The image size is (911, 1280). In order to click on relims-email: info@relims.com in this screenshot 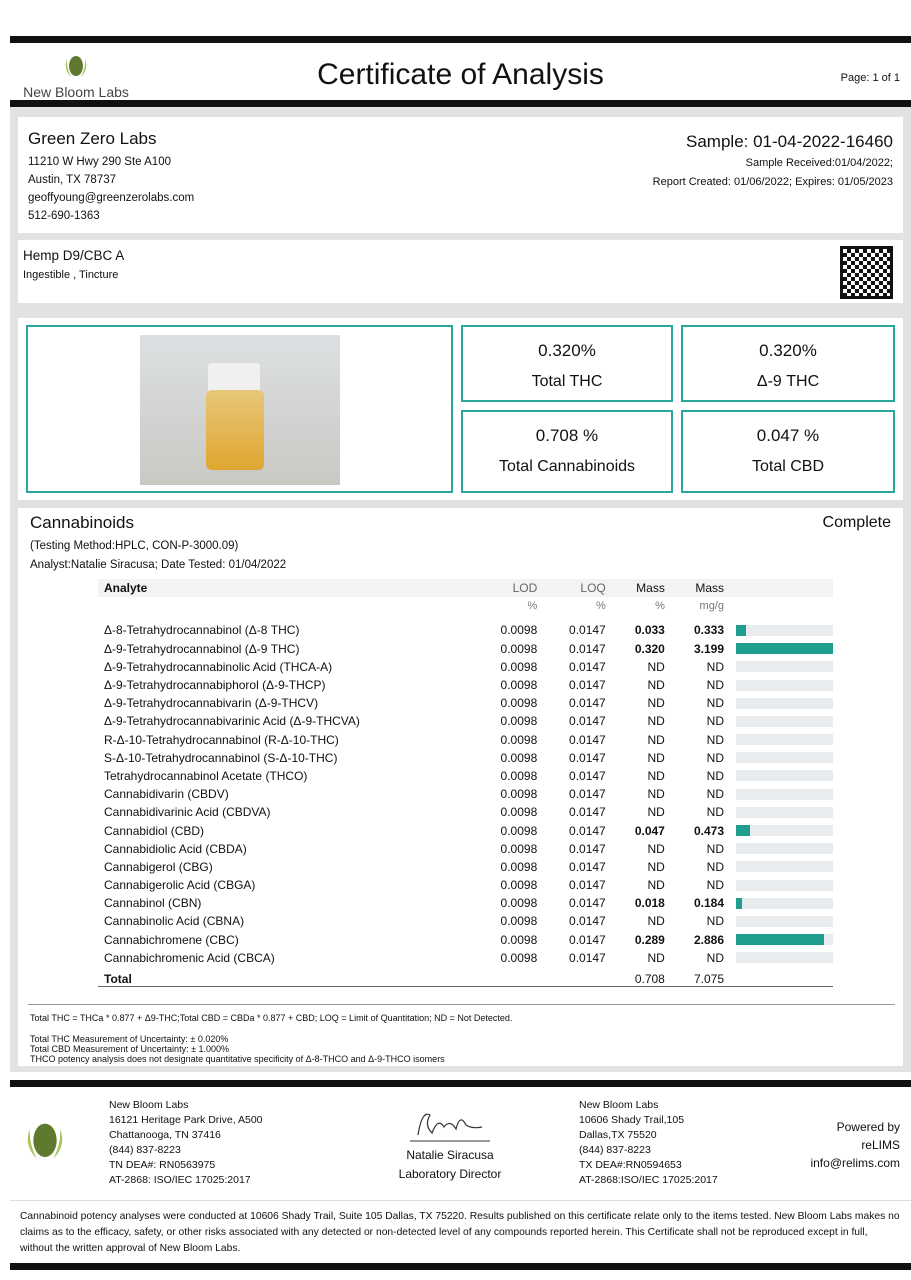, I will do `click(855, 1163)`.